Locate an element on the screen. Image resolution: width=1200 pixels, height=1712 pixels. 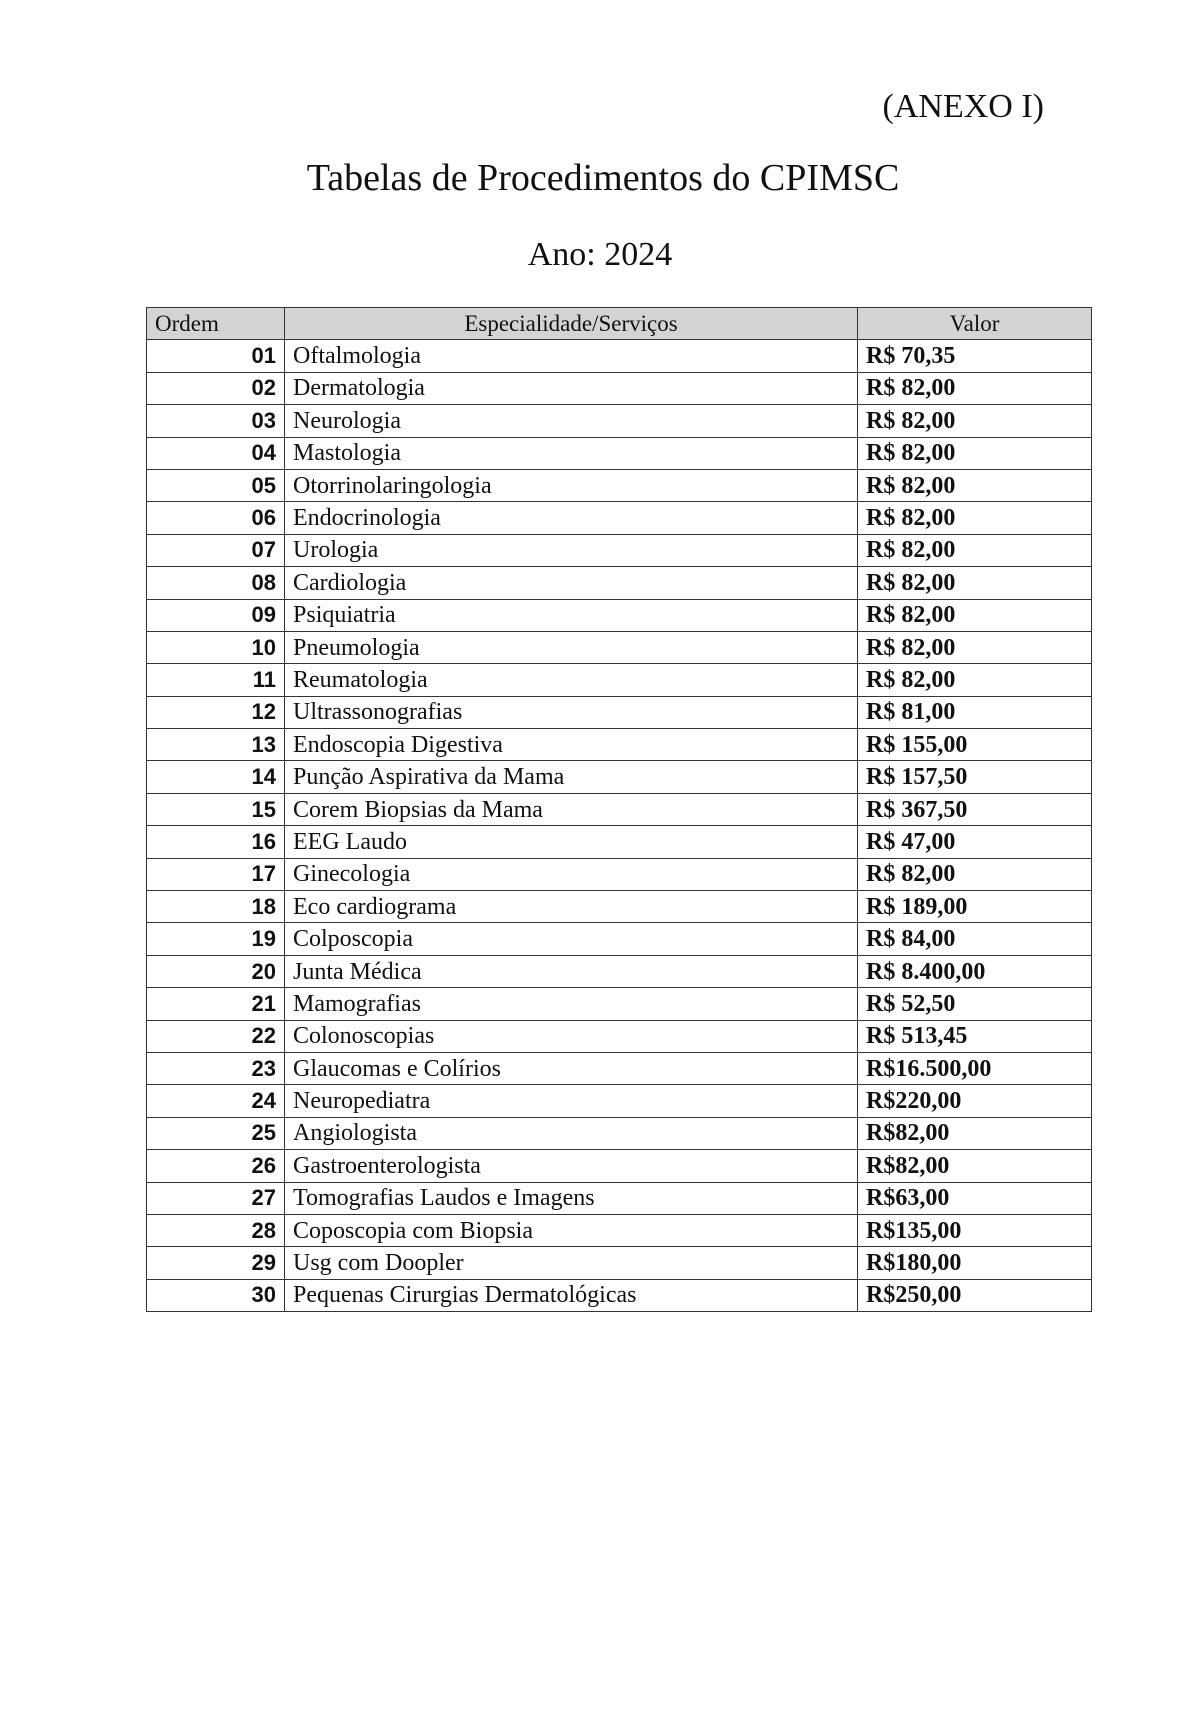
table-row: 28 Coposcopia com Biopsia R$135,00 is located at coordinates (619, 1230).